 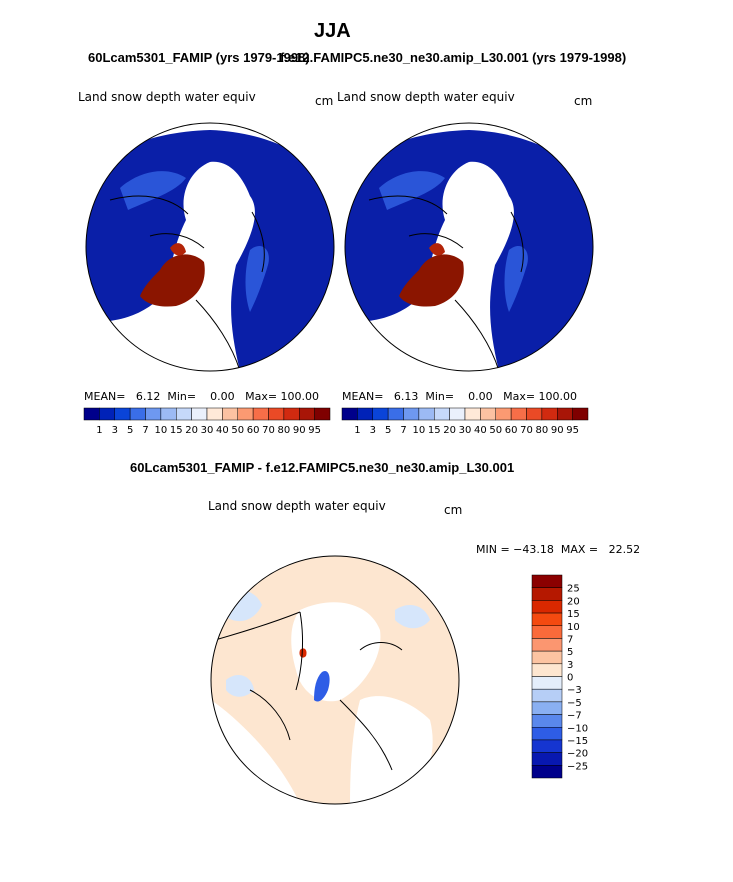 I want to click on left-colorbar-tick-label: 3, so click(x=115, y=430).